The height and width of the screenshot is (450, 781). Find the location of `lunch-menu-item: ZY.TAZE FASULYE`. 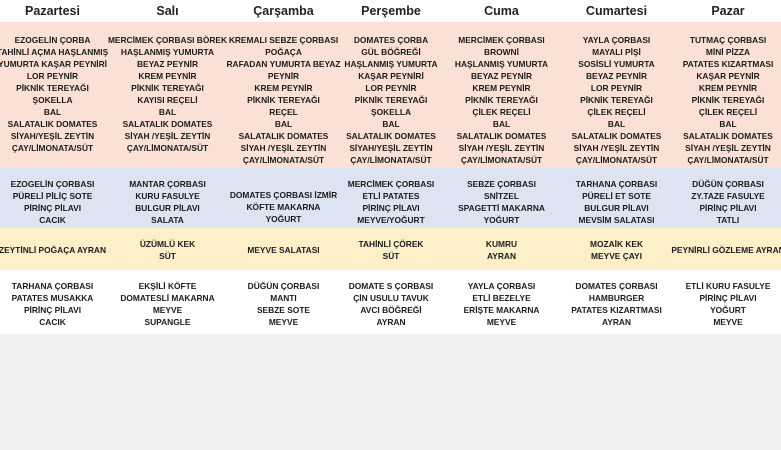

lunch-menu-item: ZY.TAZE FASULYE is located at coordinates (728, 196).